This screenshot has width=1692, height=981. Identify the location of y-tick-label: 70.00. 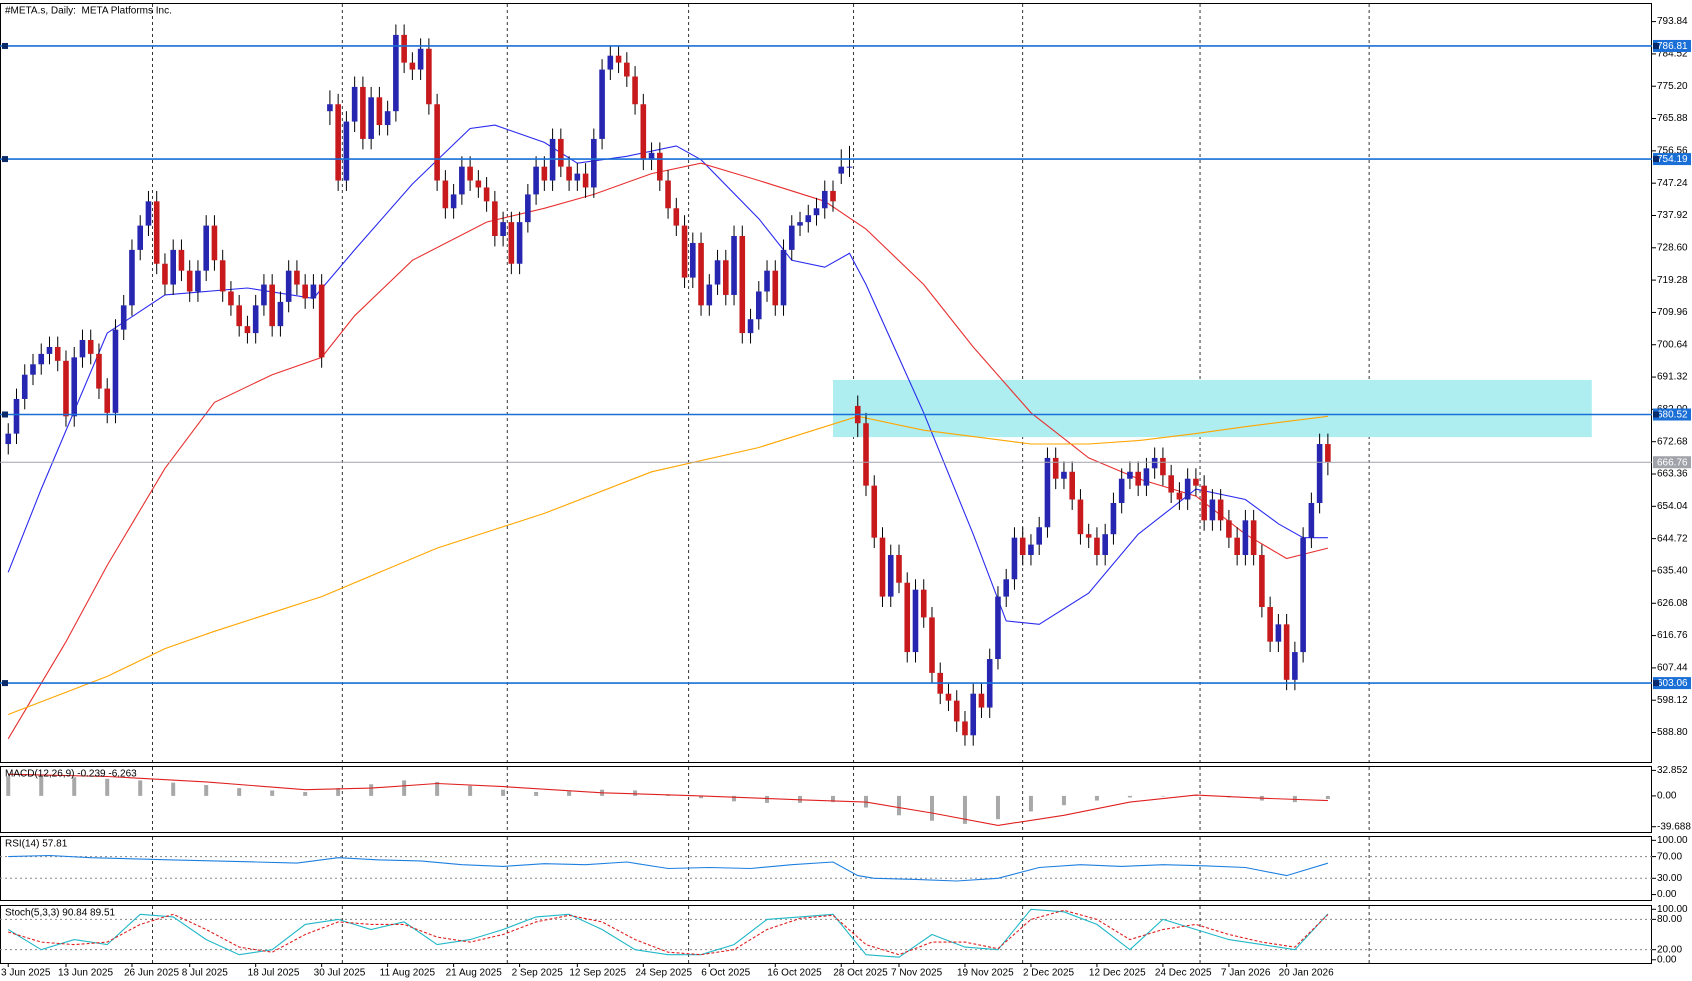
(1669, 856).